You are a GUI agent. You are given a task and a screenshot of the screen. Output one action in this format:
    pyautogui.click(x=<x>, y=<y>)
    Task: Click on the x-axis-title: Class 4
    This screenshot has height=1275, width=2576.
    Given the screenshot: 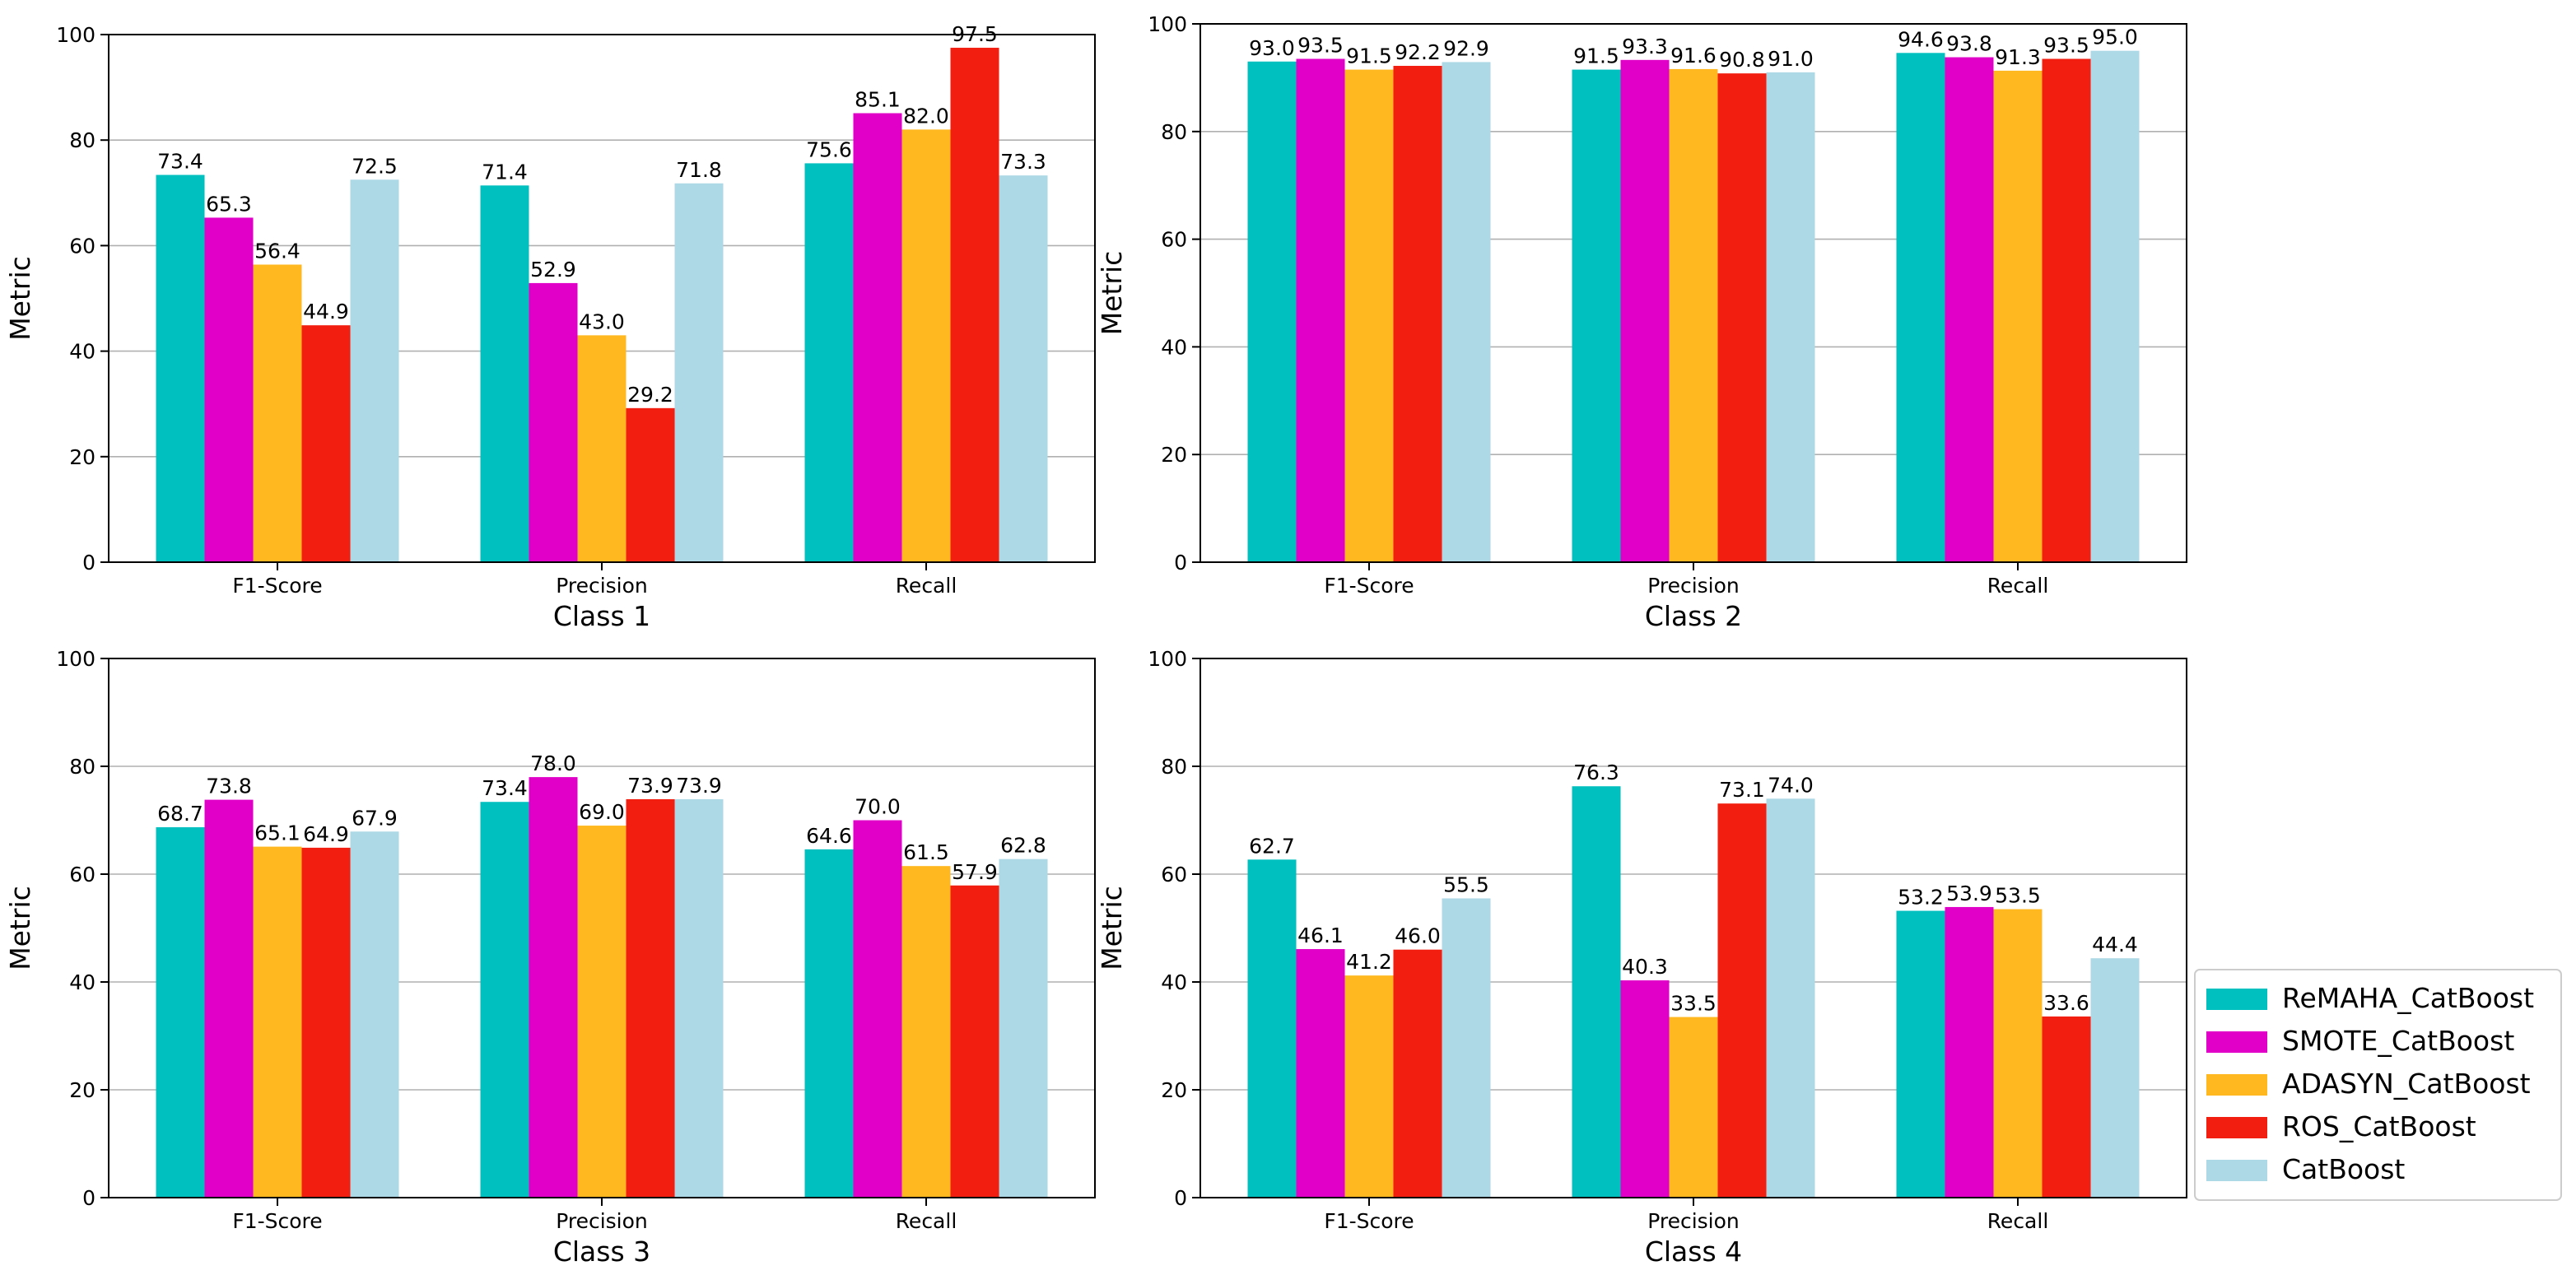 What is the action you would take?
    pyautogui.click(x=1693, y=1251)
    